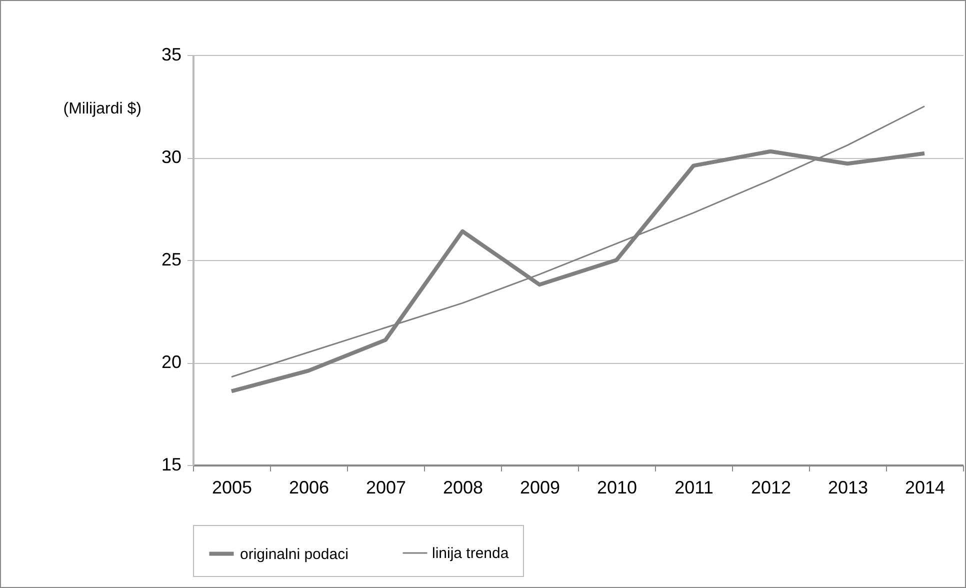 This screenshot has width=966, height=588. What do you see at coordinates (925, 488) in the screenshot?
I see `x-tick-label: 2014` at bounding box center [925, 488].